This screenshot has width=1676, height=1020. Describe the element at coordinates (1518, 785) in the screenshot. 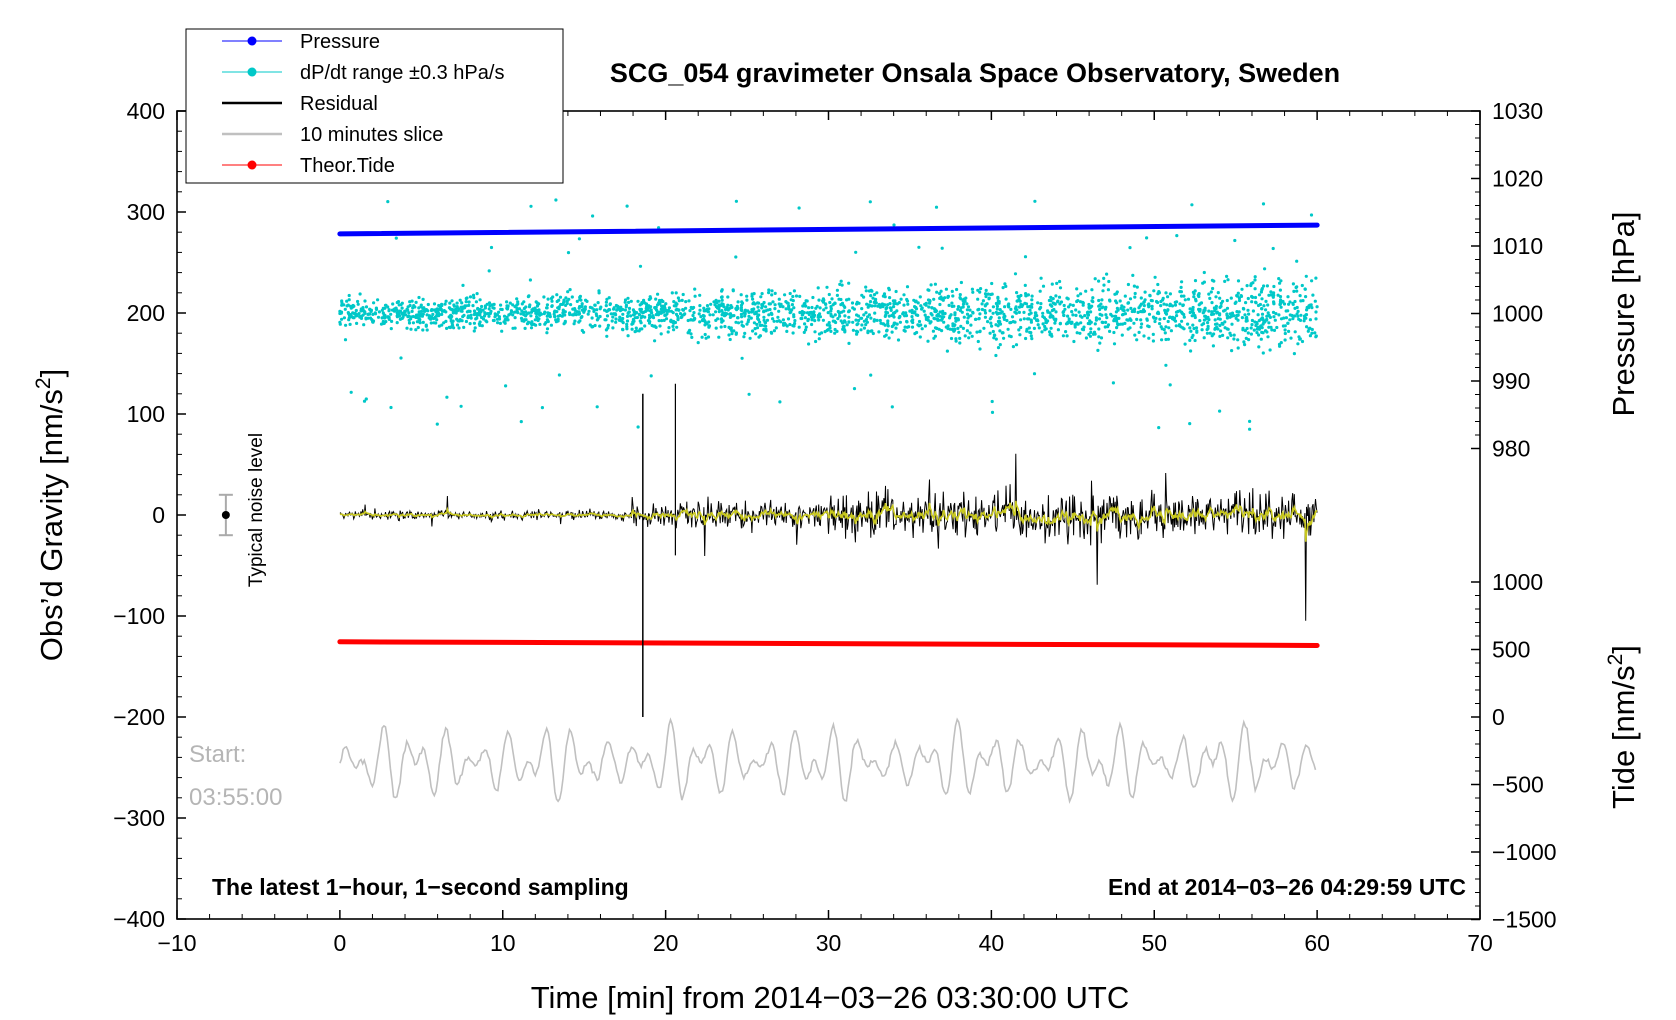

I see `tide-tick-label: −500` at that location.